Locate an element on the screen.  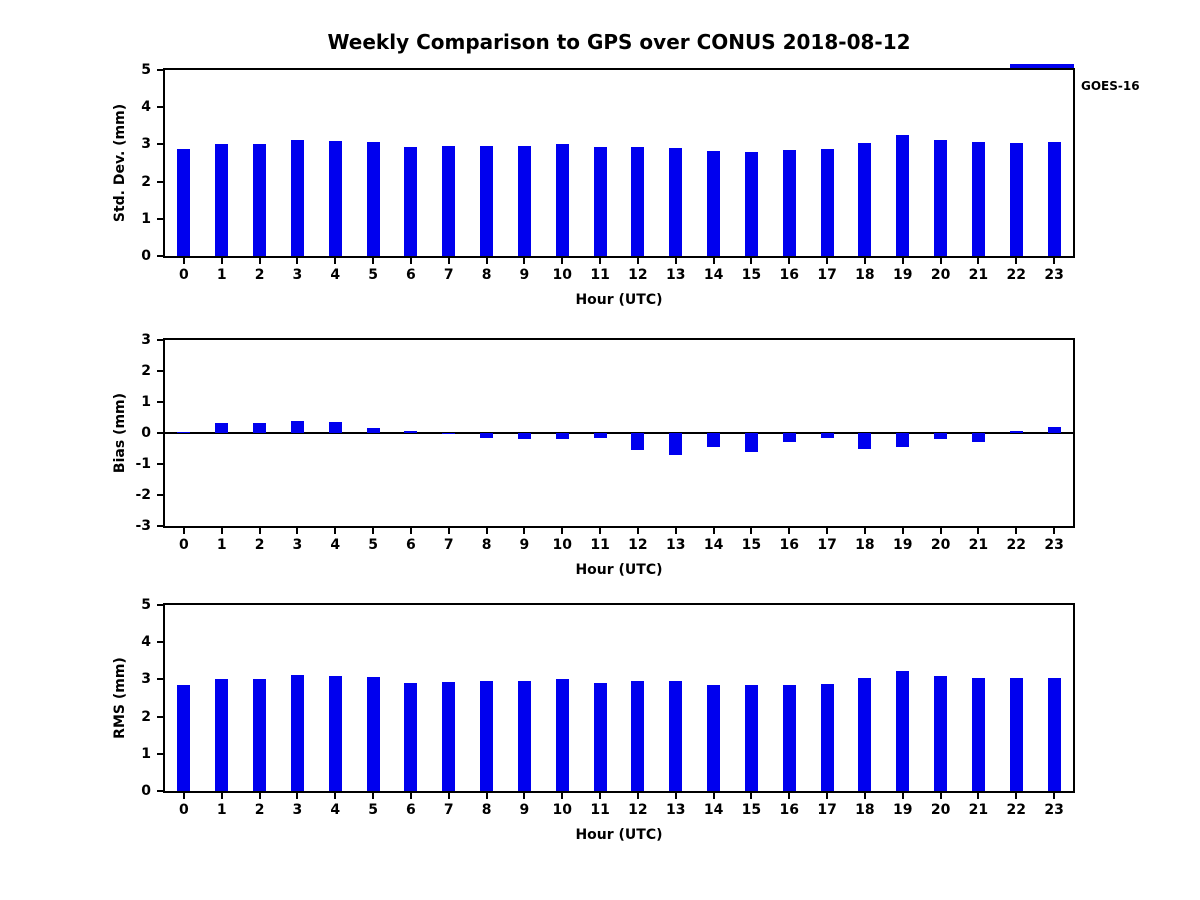
x-tick-label: 13 is located at coordinates (676, 275).